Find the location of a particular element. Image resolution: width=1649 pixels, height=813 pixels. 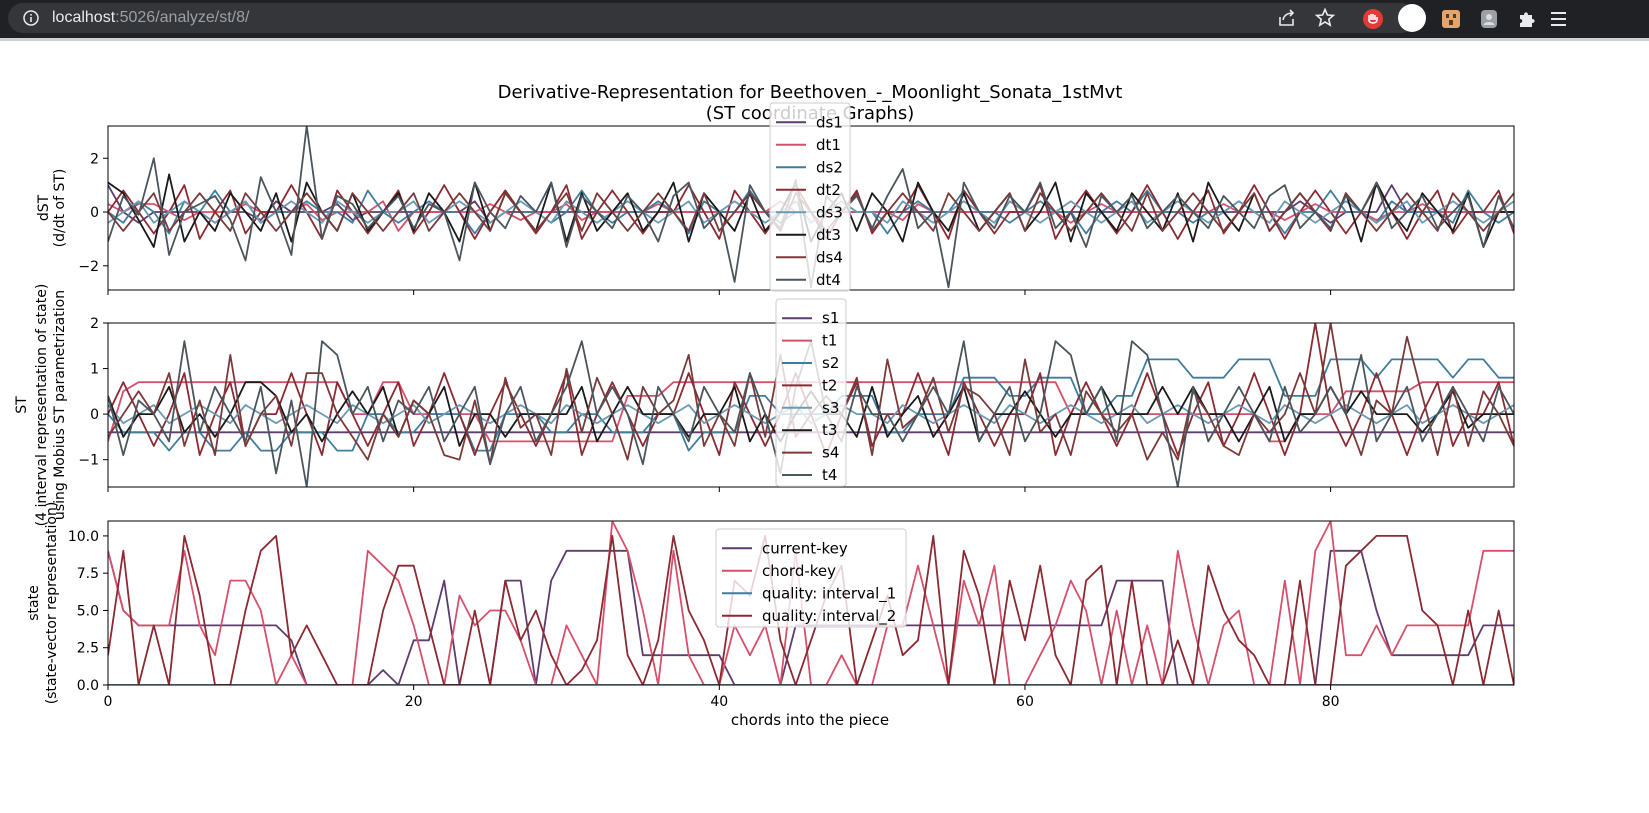

url-path: :5026/analyze/st/8/ is located at coordinates (182, 17).